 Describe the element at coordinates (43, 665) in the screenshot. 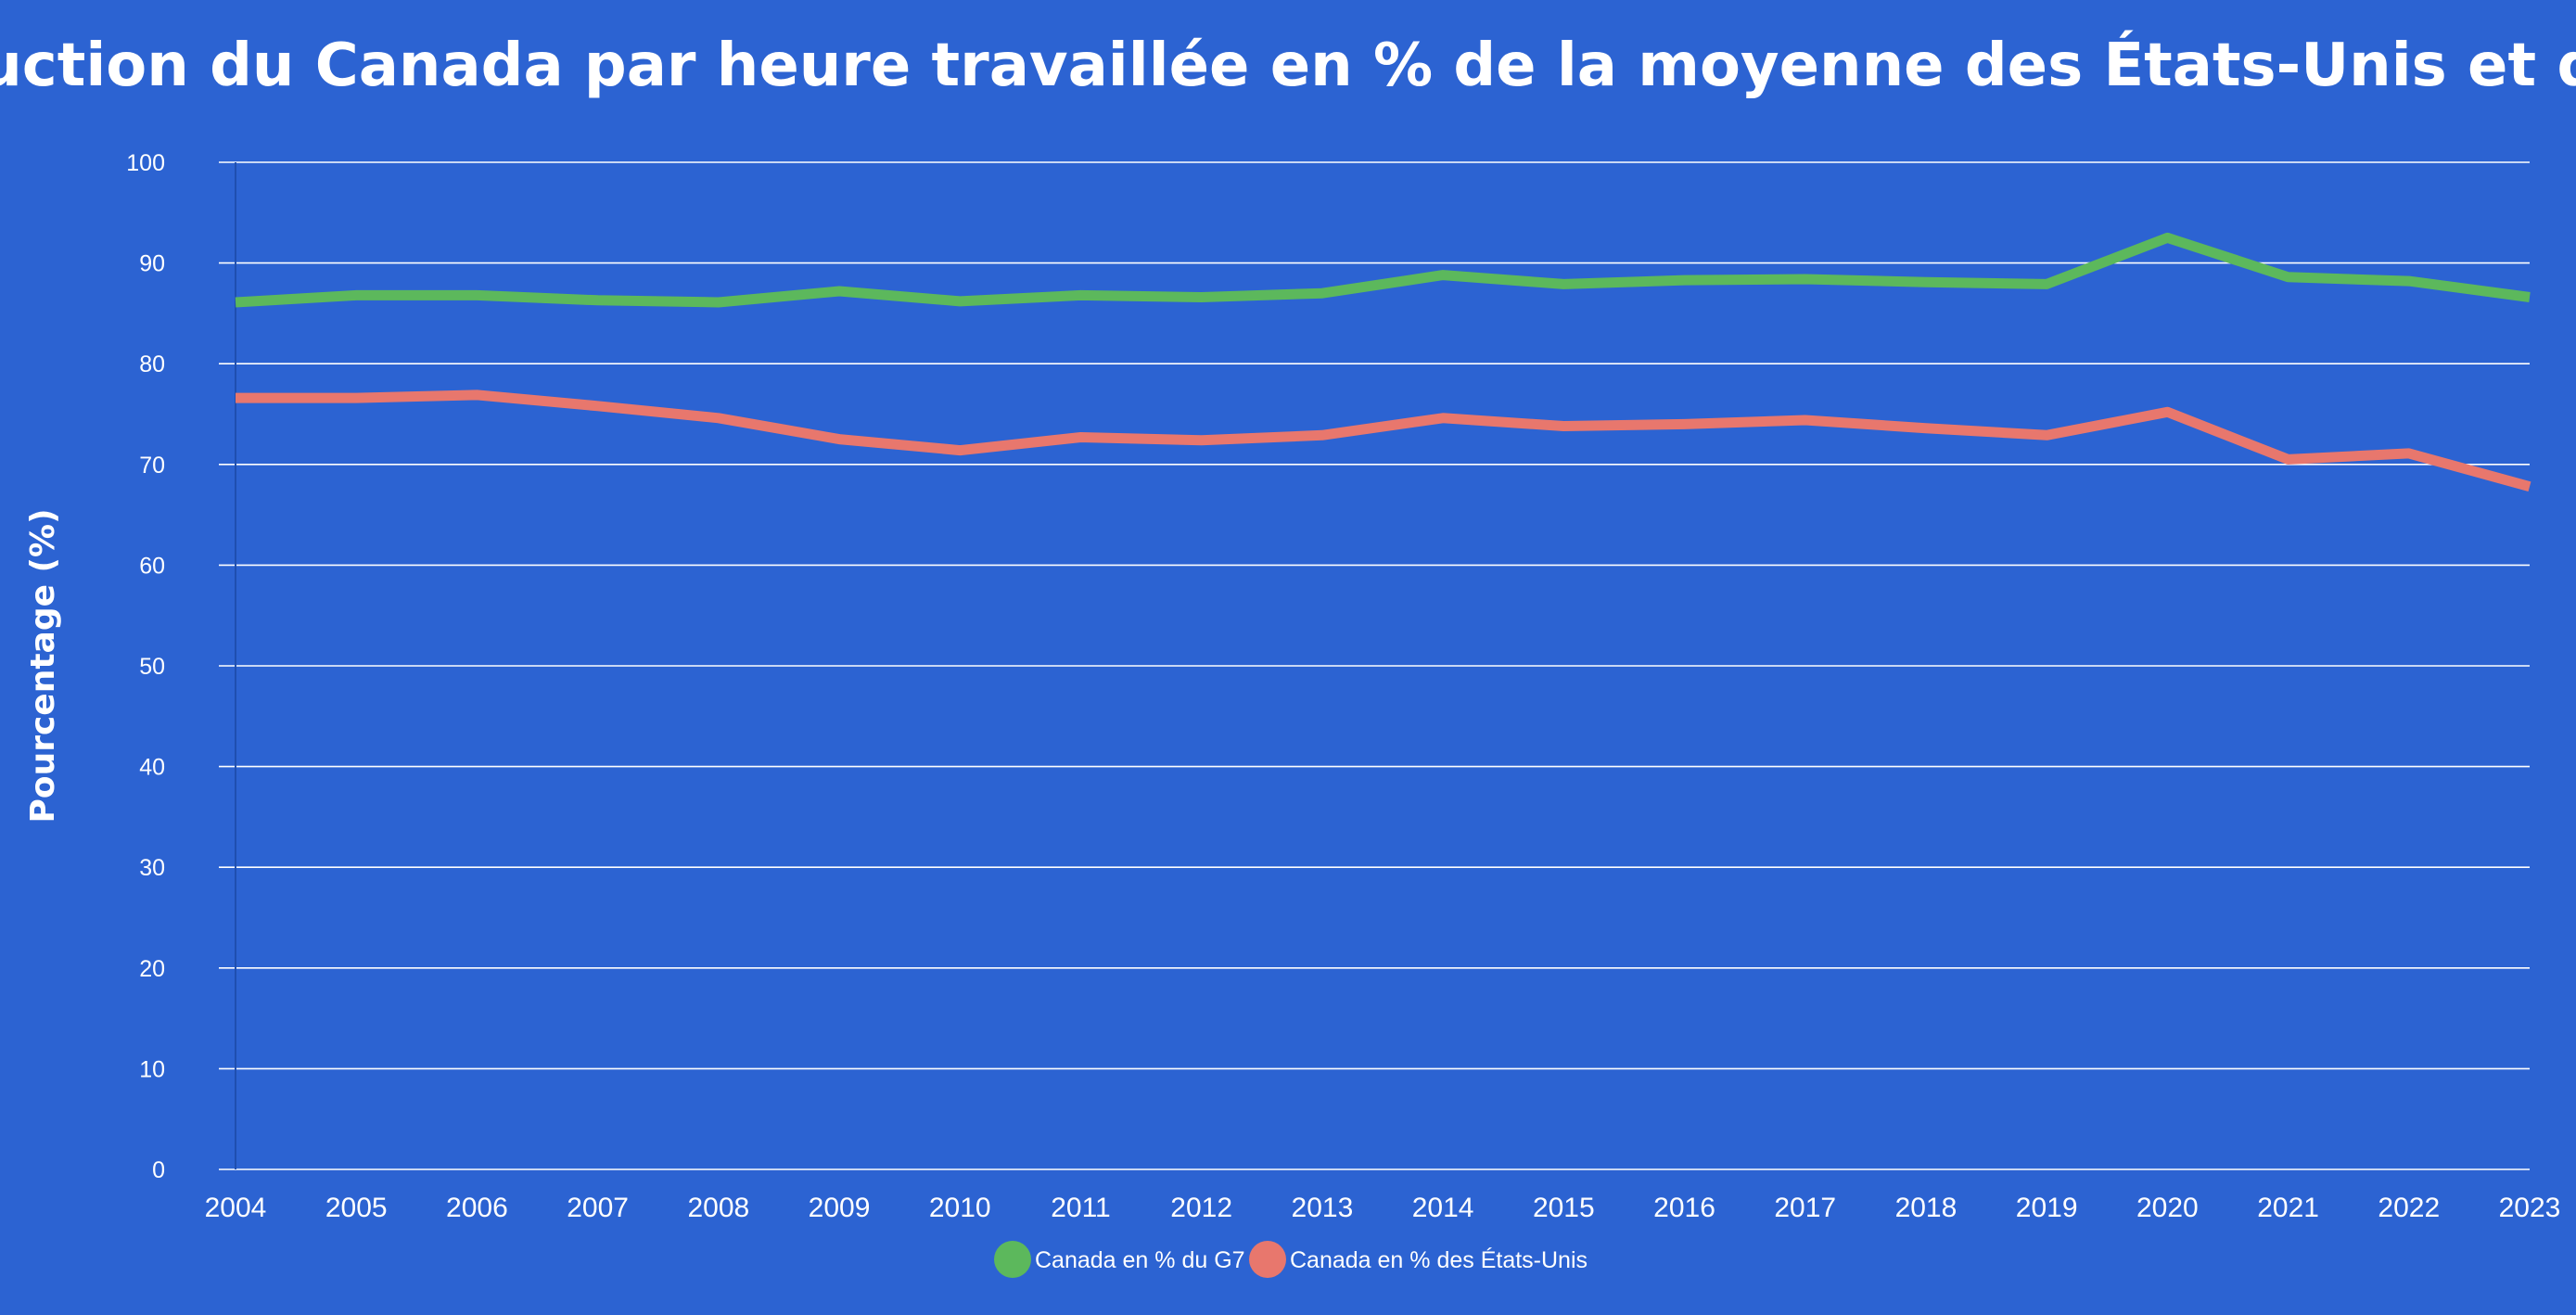

I see `y-axis-label: Pourcentage (%)` at that location.